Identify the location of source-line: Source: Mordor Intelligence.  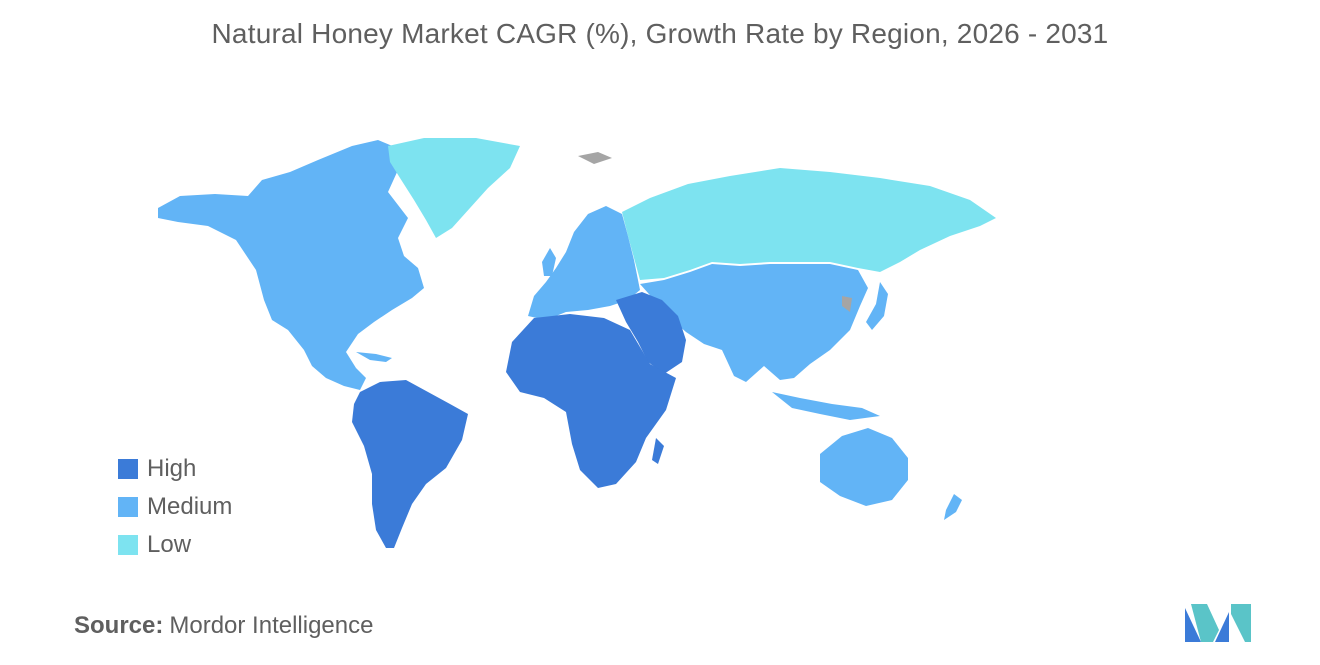
(223, 626).